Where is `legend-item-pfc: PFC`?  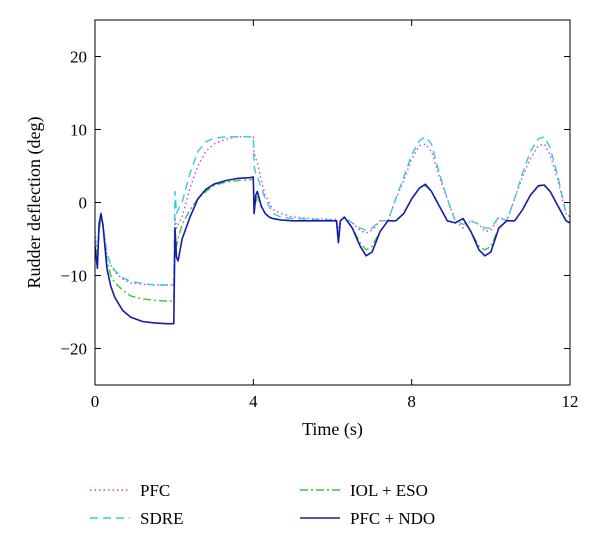 legend-item-pfc: PFC is located at coordinates (130, 490).